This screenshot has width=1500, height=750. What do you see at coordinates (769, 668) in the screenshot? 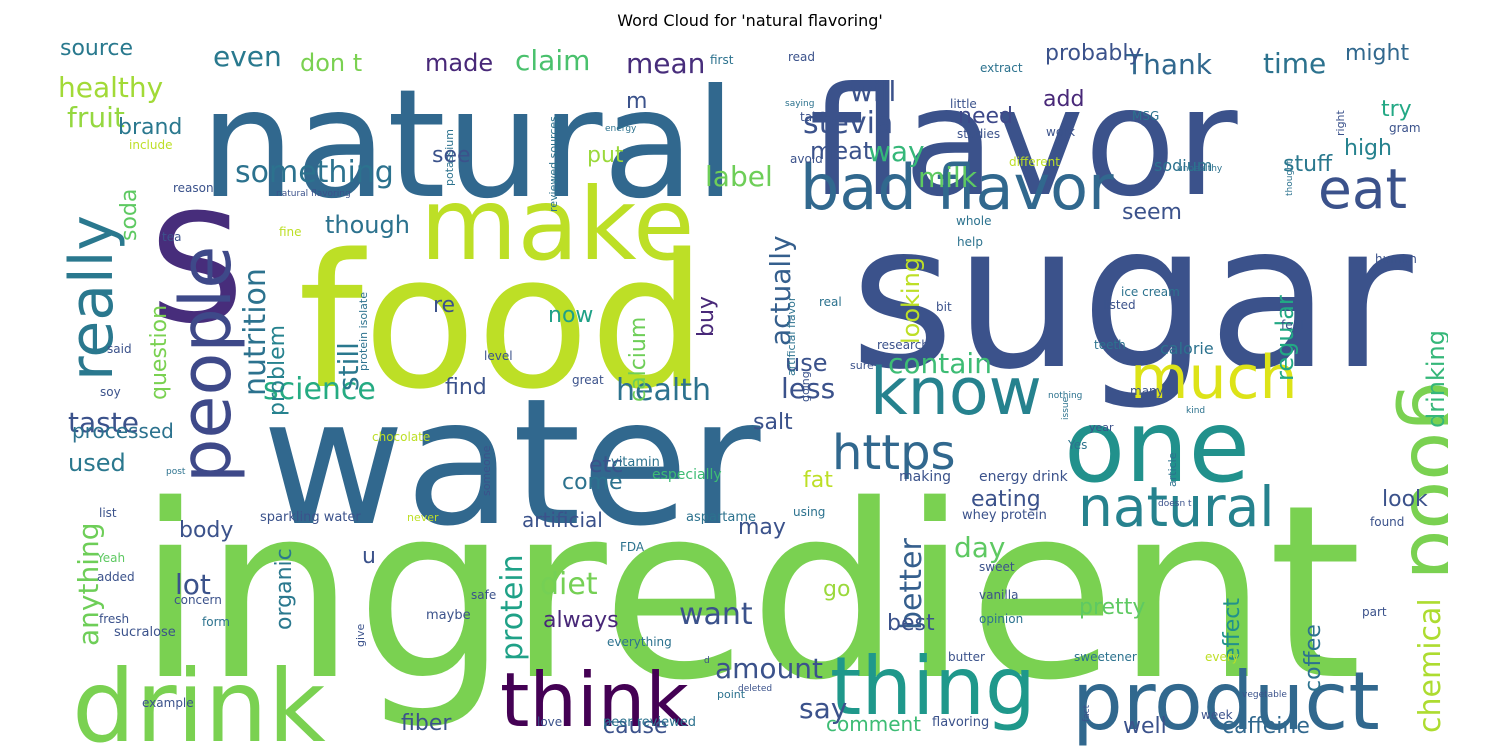
I see `word-amount: amount` at bounding box center [769, 668].